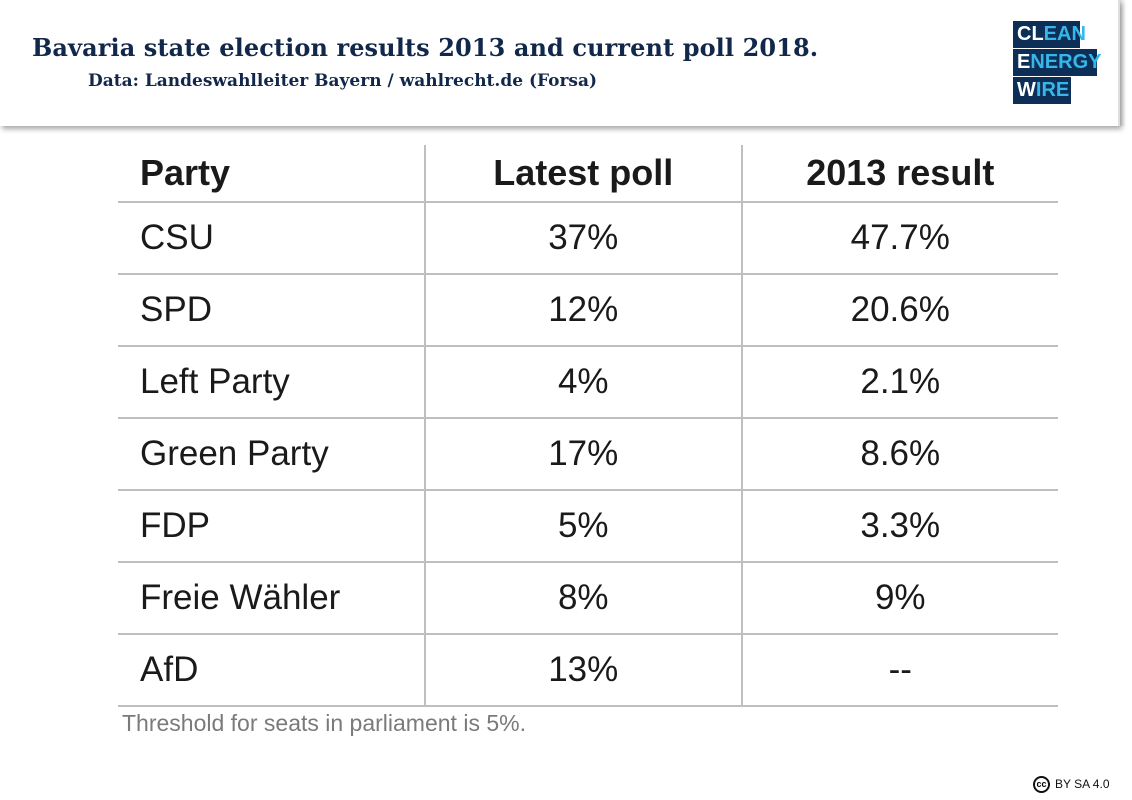  I want to click on cell-latest-poll: 37%, so click(583, 238).